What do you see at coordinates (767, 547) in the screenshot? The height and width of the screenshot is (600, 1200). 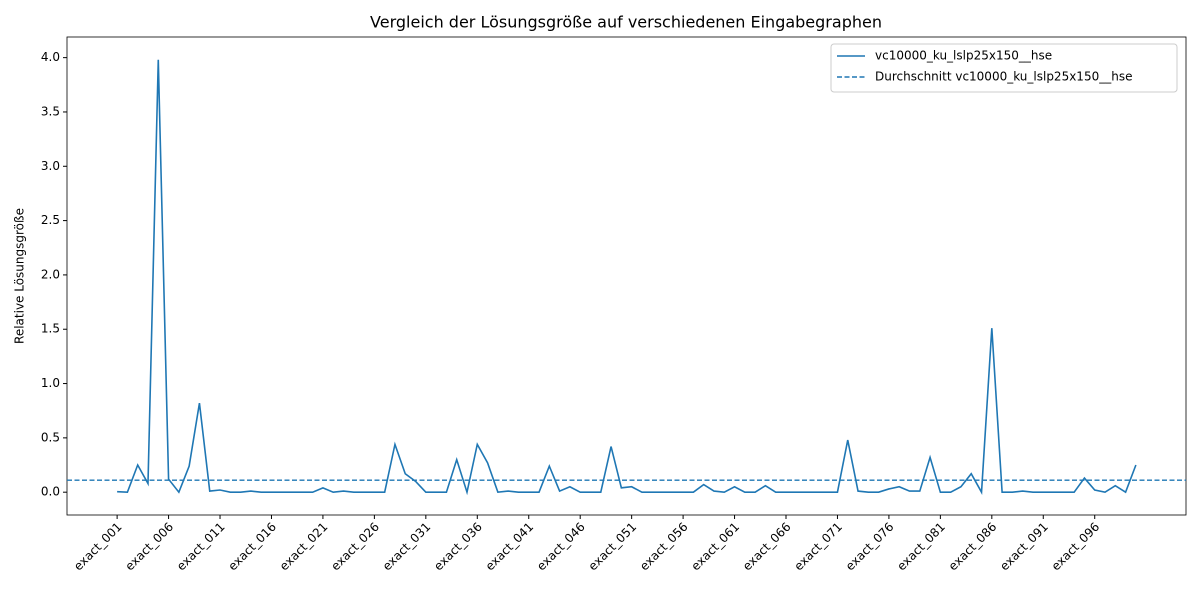 I see `x-tick-label: exact_066` at bounding box center [767, 547].